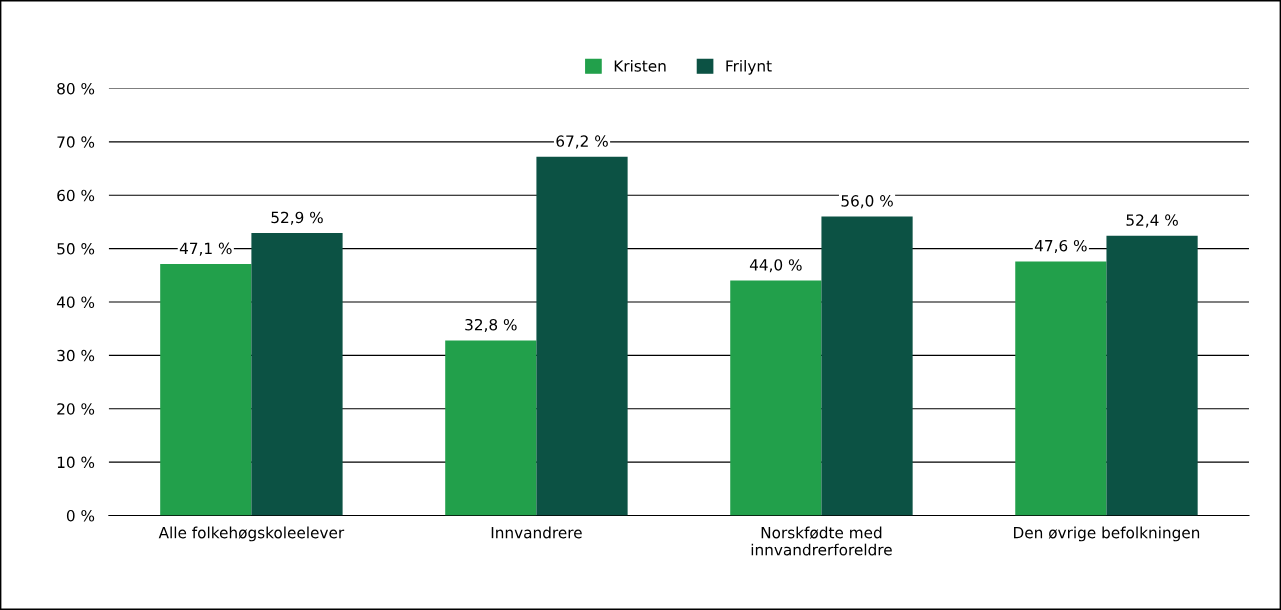 The width and height of the screenshot is (1281, 610). I want to click on y-tick-label: 60 %, so click(76, 195).